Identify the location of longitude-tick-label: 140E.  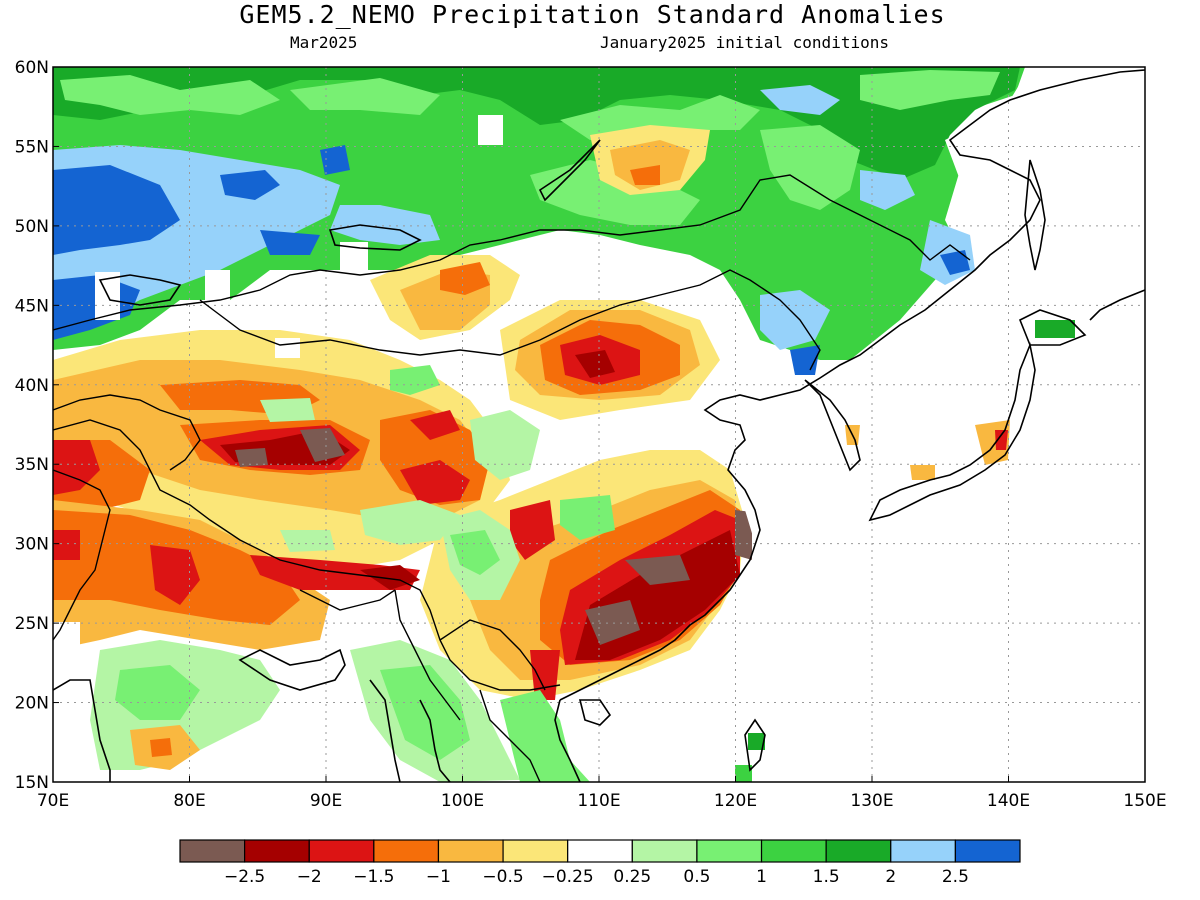
(1008, 801).